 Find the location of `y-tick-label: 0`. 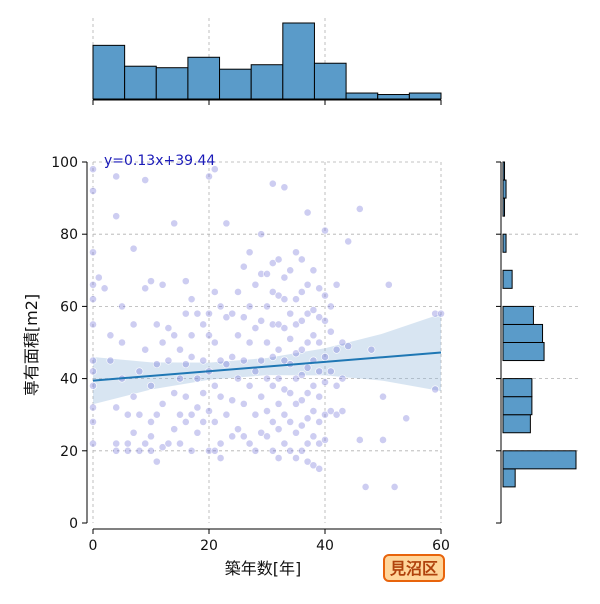

y-tick-label: 0 is located at coordinates (73, 524).